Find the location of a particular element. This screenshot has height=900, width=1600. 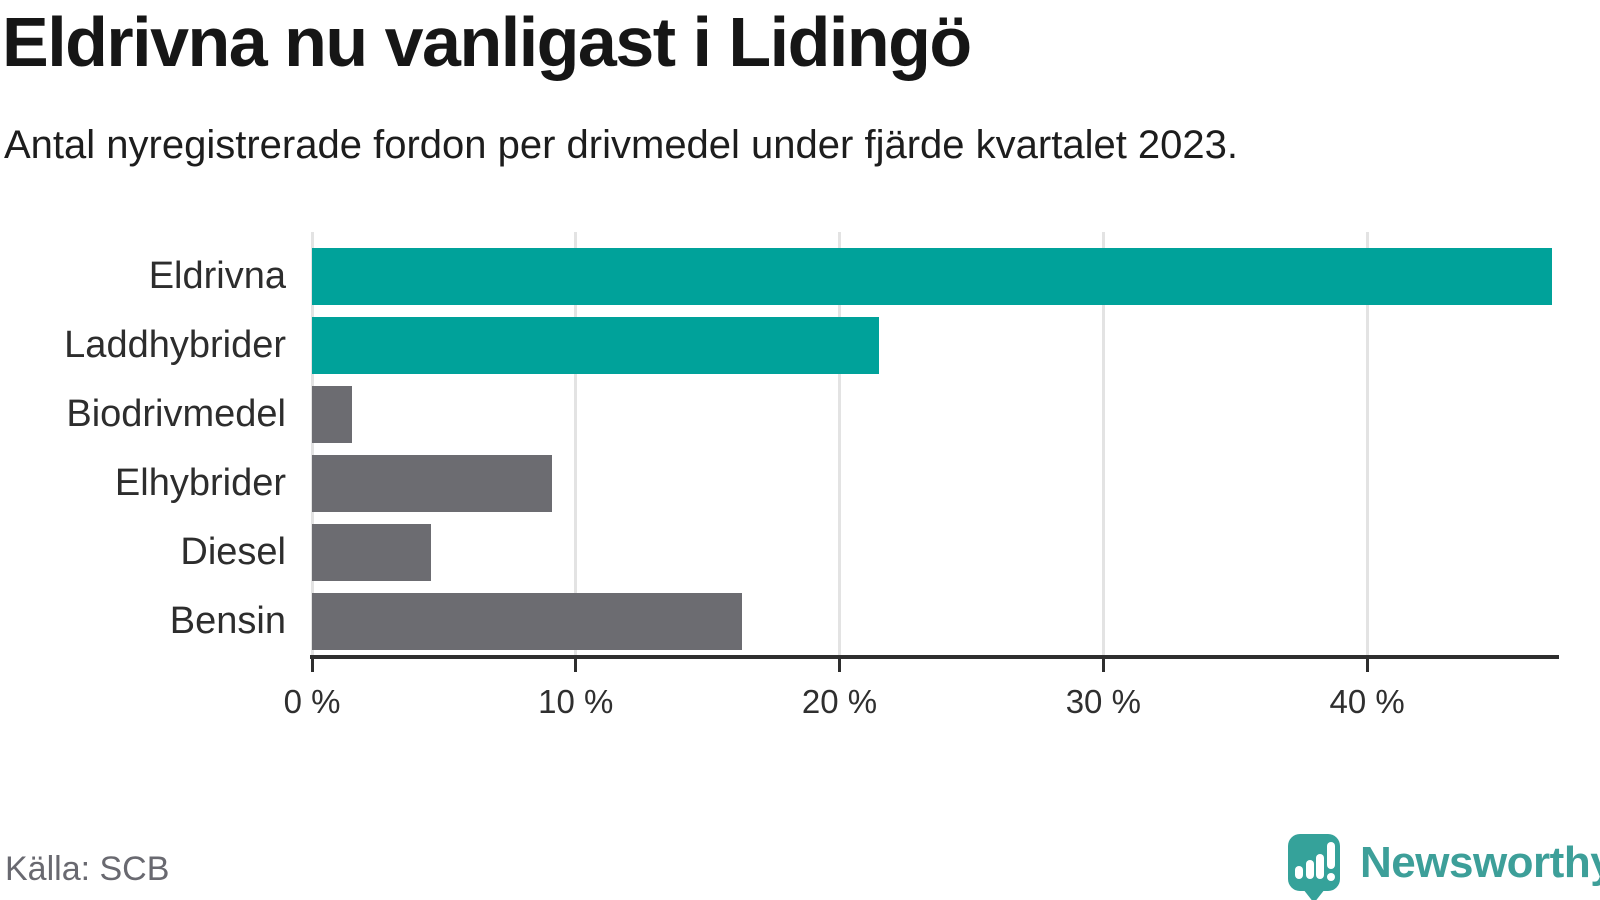

y-axis-label-biodrivmedel: Biodrivmedel is located at coordinates (176, 414).